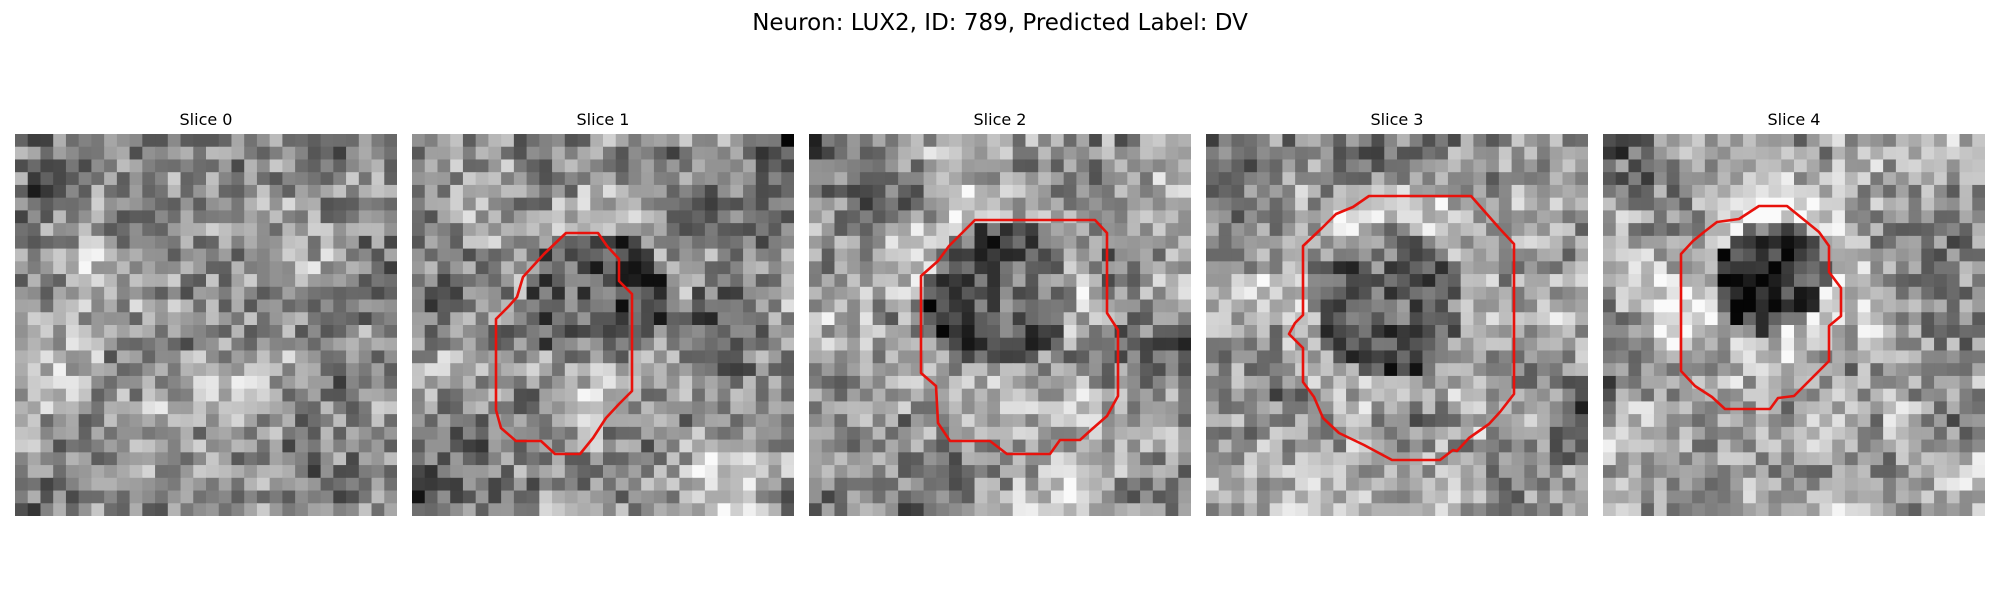  I want to click on slice-2-title: Slice 2, so click(1000, 119).